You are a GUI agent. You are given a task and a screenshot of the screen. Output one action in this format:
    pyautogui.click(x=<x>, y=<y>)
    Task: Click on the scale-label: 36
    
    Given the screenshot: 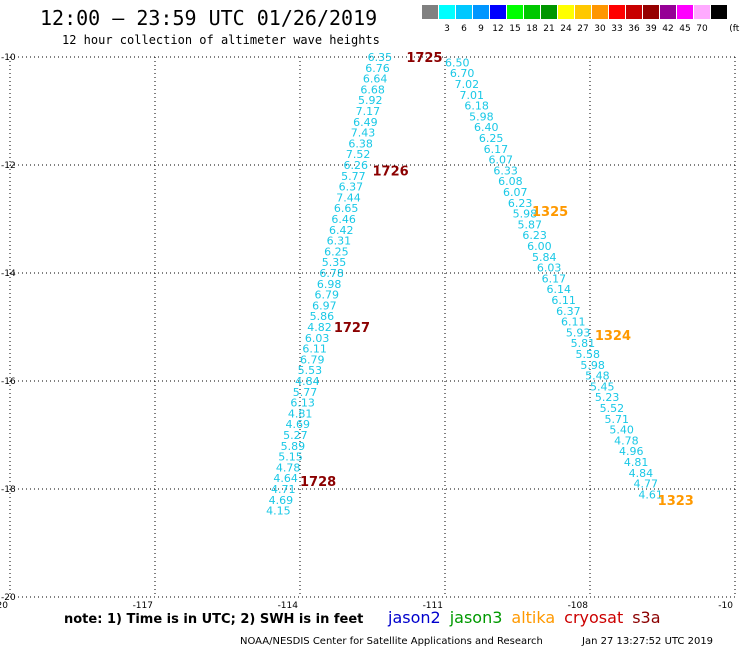 What is the action you would take?
    pyautogui.click(x=634, y=29)
    